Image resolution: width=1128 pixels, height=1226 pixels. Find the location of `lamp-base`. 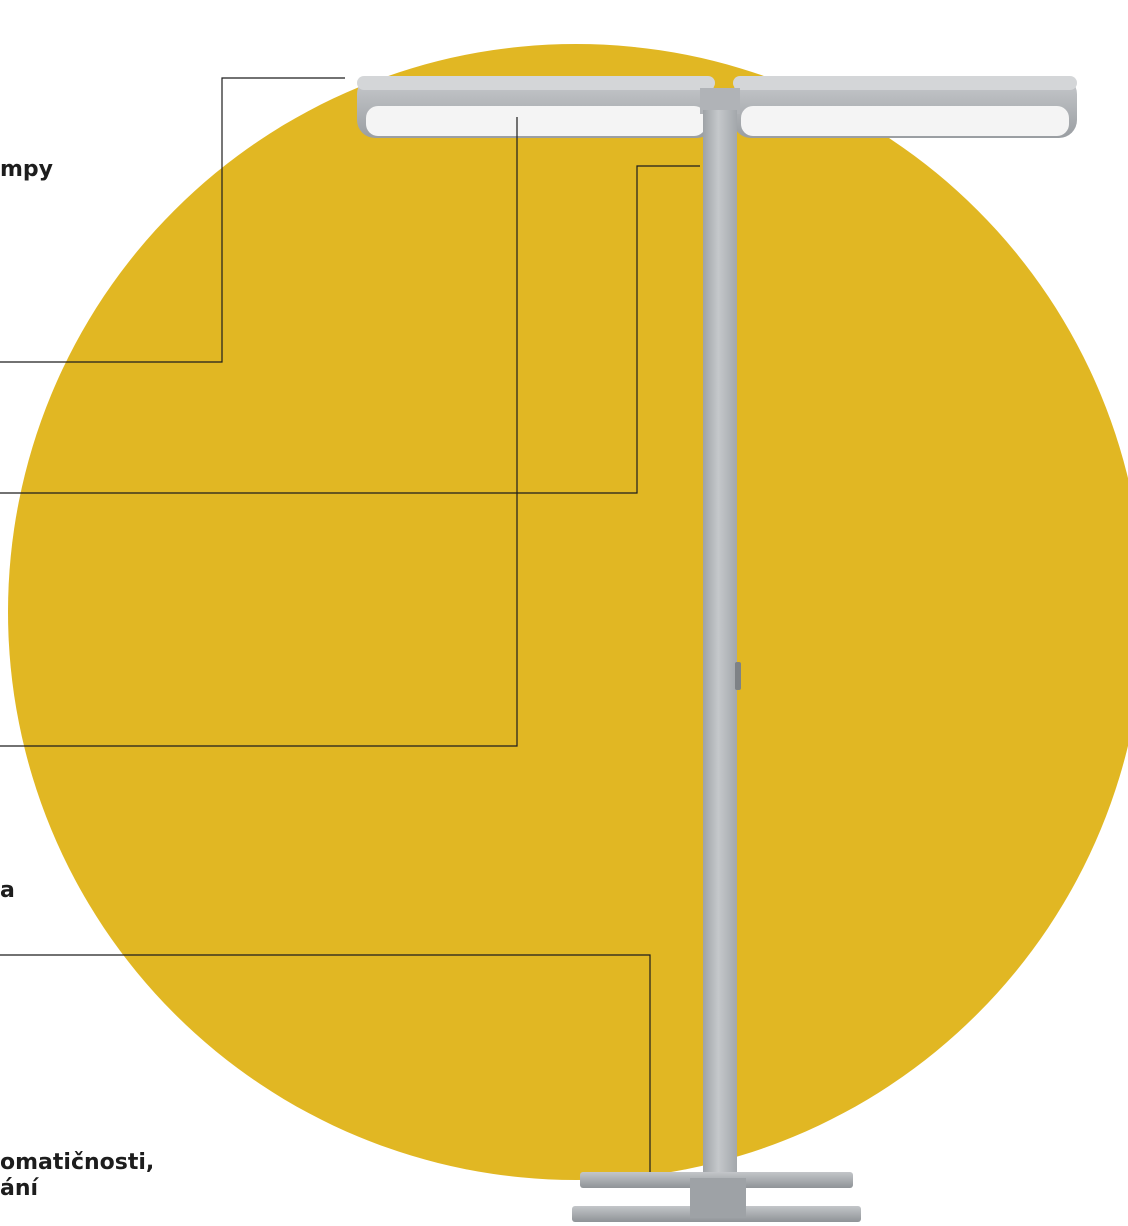

lamp-base is located at coordinates (716, 1197).